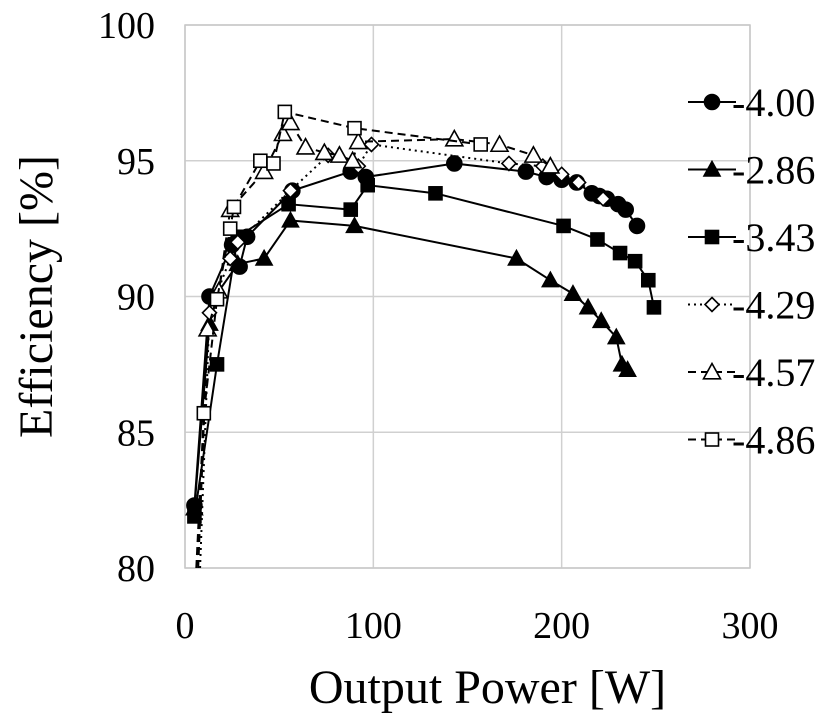  What do you see at coordinates (773, 372) in the screenshot?
I see `legend-label: -4.57` at bounding box center [773, 372].